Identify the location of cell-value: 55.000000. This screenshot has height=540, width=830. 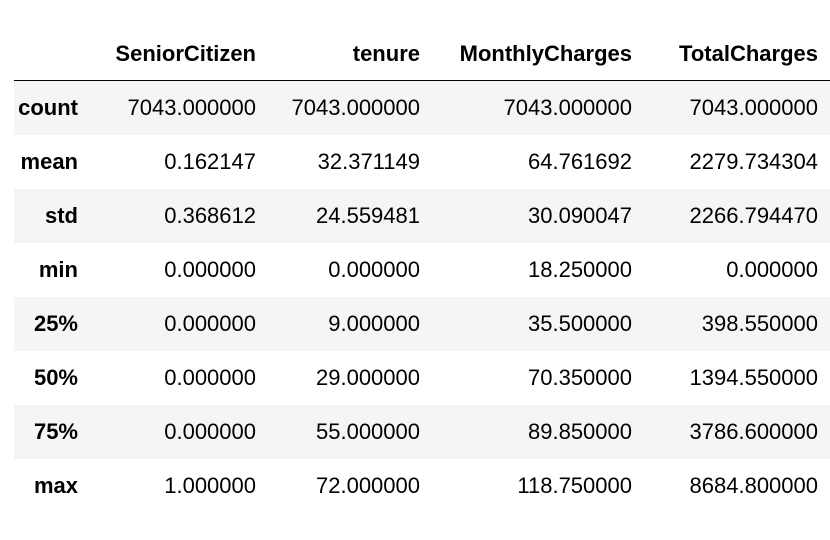
(368, 431).